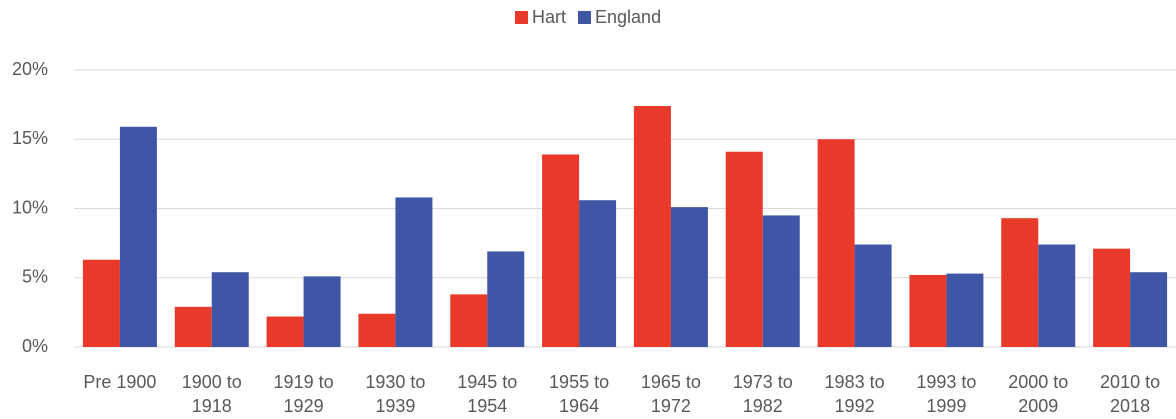 This screenshot has height=419, width=1176. I want to click on y-tick-label: 20%, so click(30, 69).